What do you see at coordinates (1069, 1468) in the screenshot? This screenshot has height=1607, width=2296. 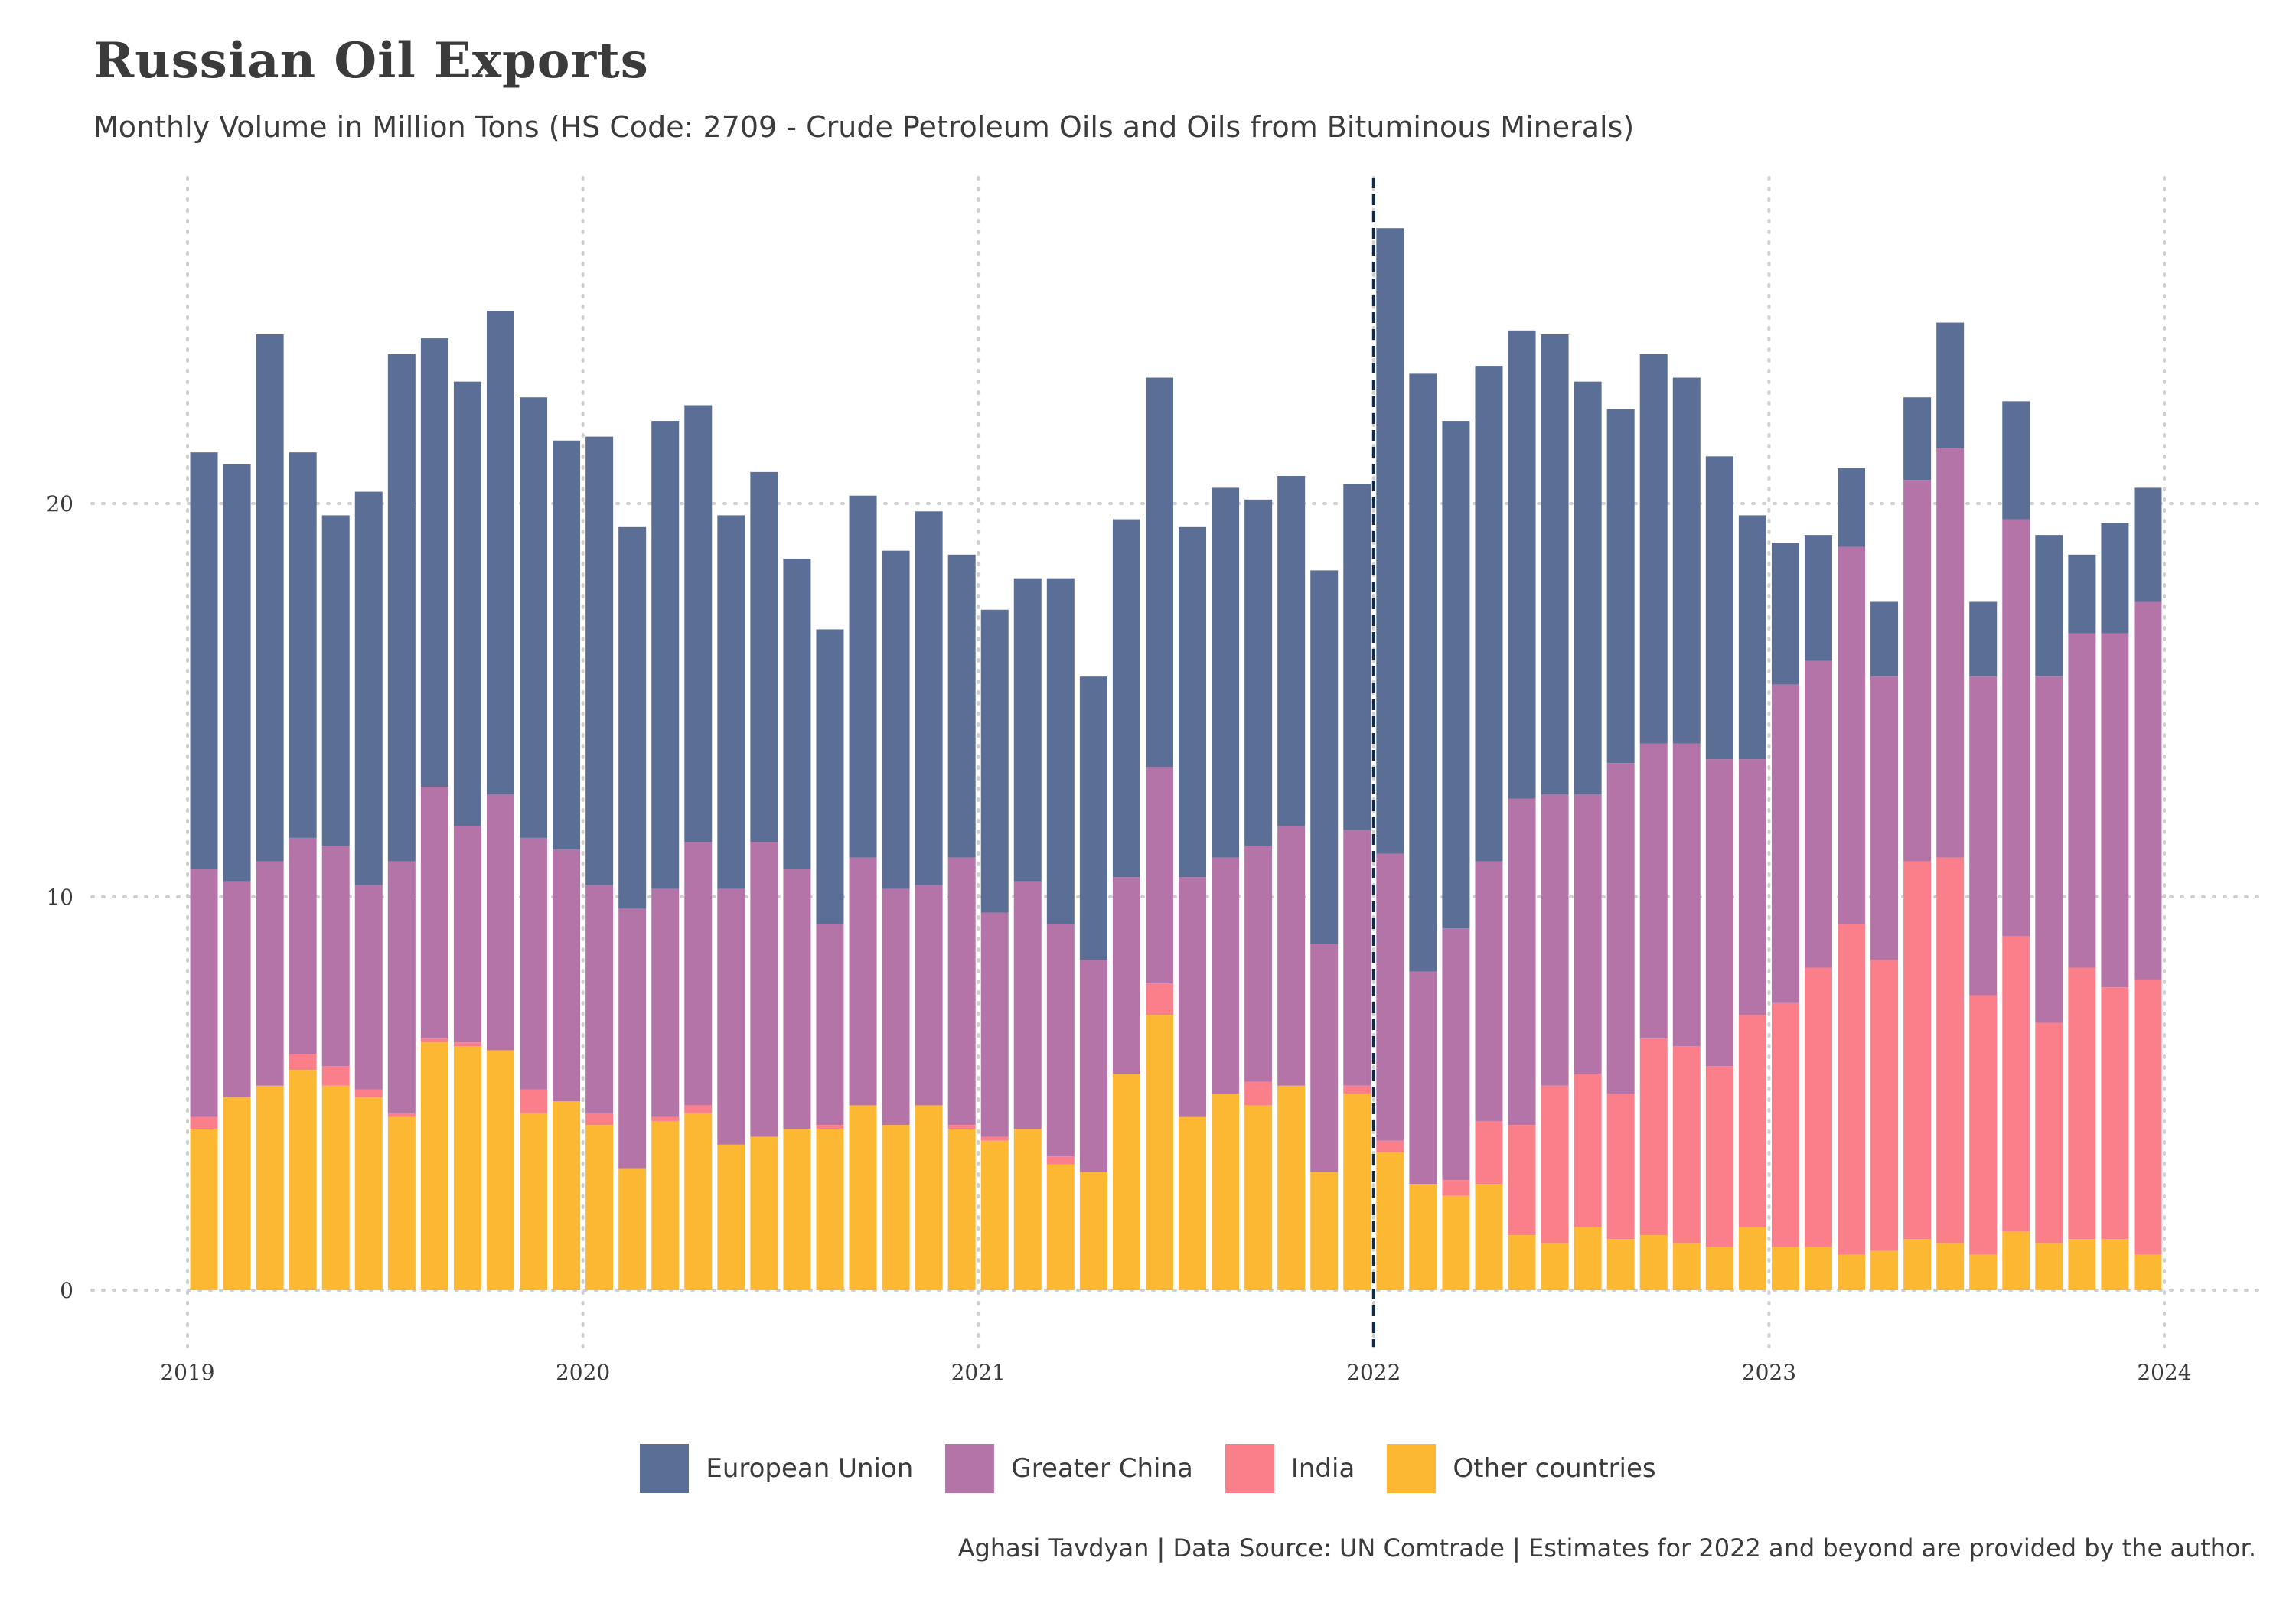 I see `legend-item-greater-china: Greater China` at bounding box center [1069, 1468].